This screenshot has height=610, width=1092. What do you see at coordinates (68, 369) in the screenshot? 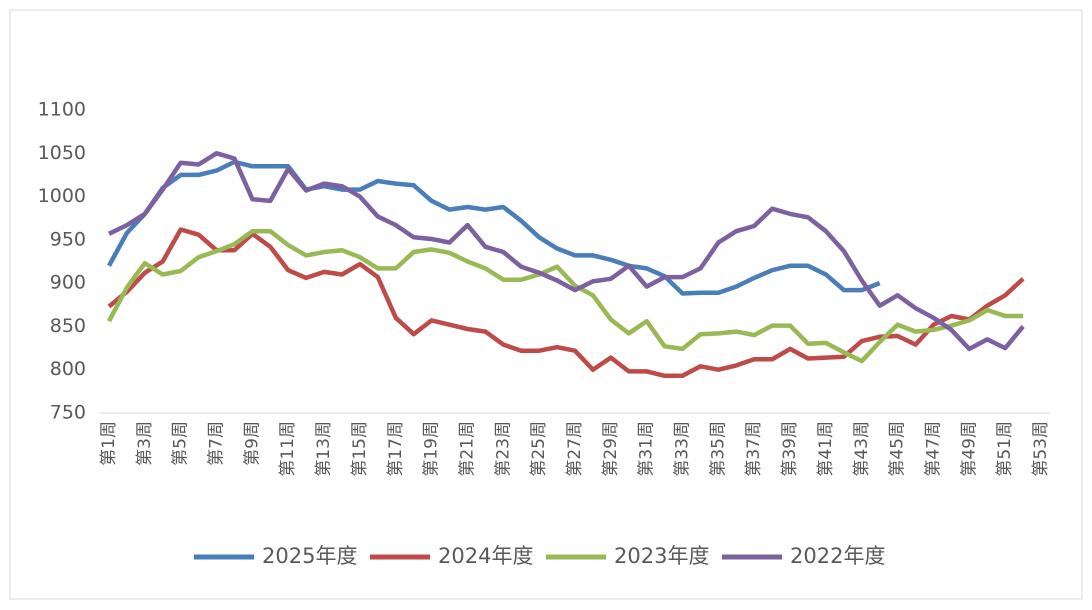
I see `y-tick-label: 800` at bounding box center [68, 369].